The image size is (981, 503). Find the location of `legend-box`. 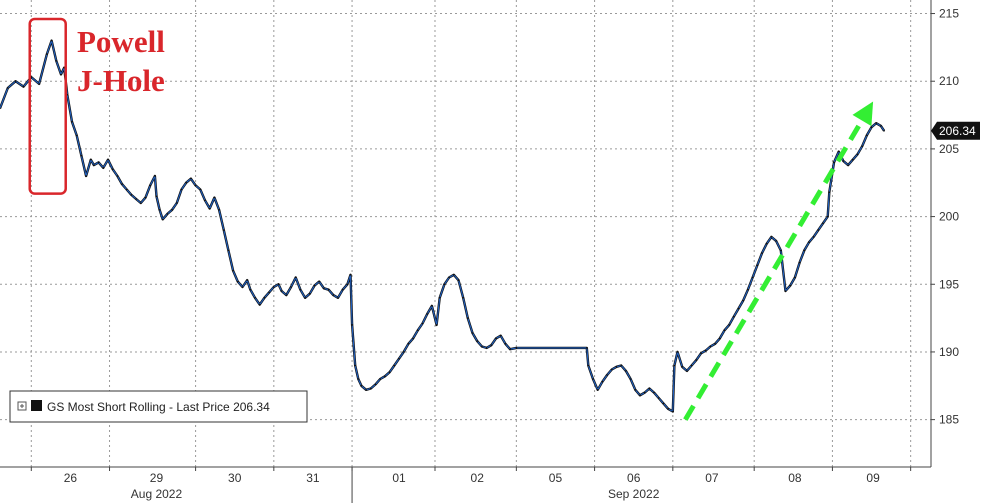

legend-box is located at coordinates (158, 406).